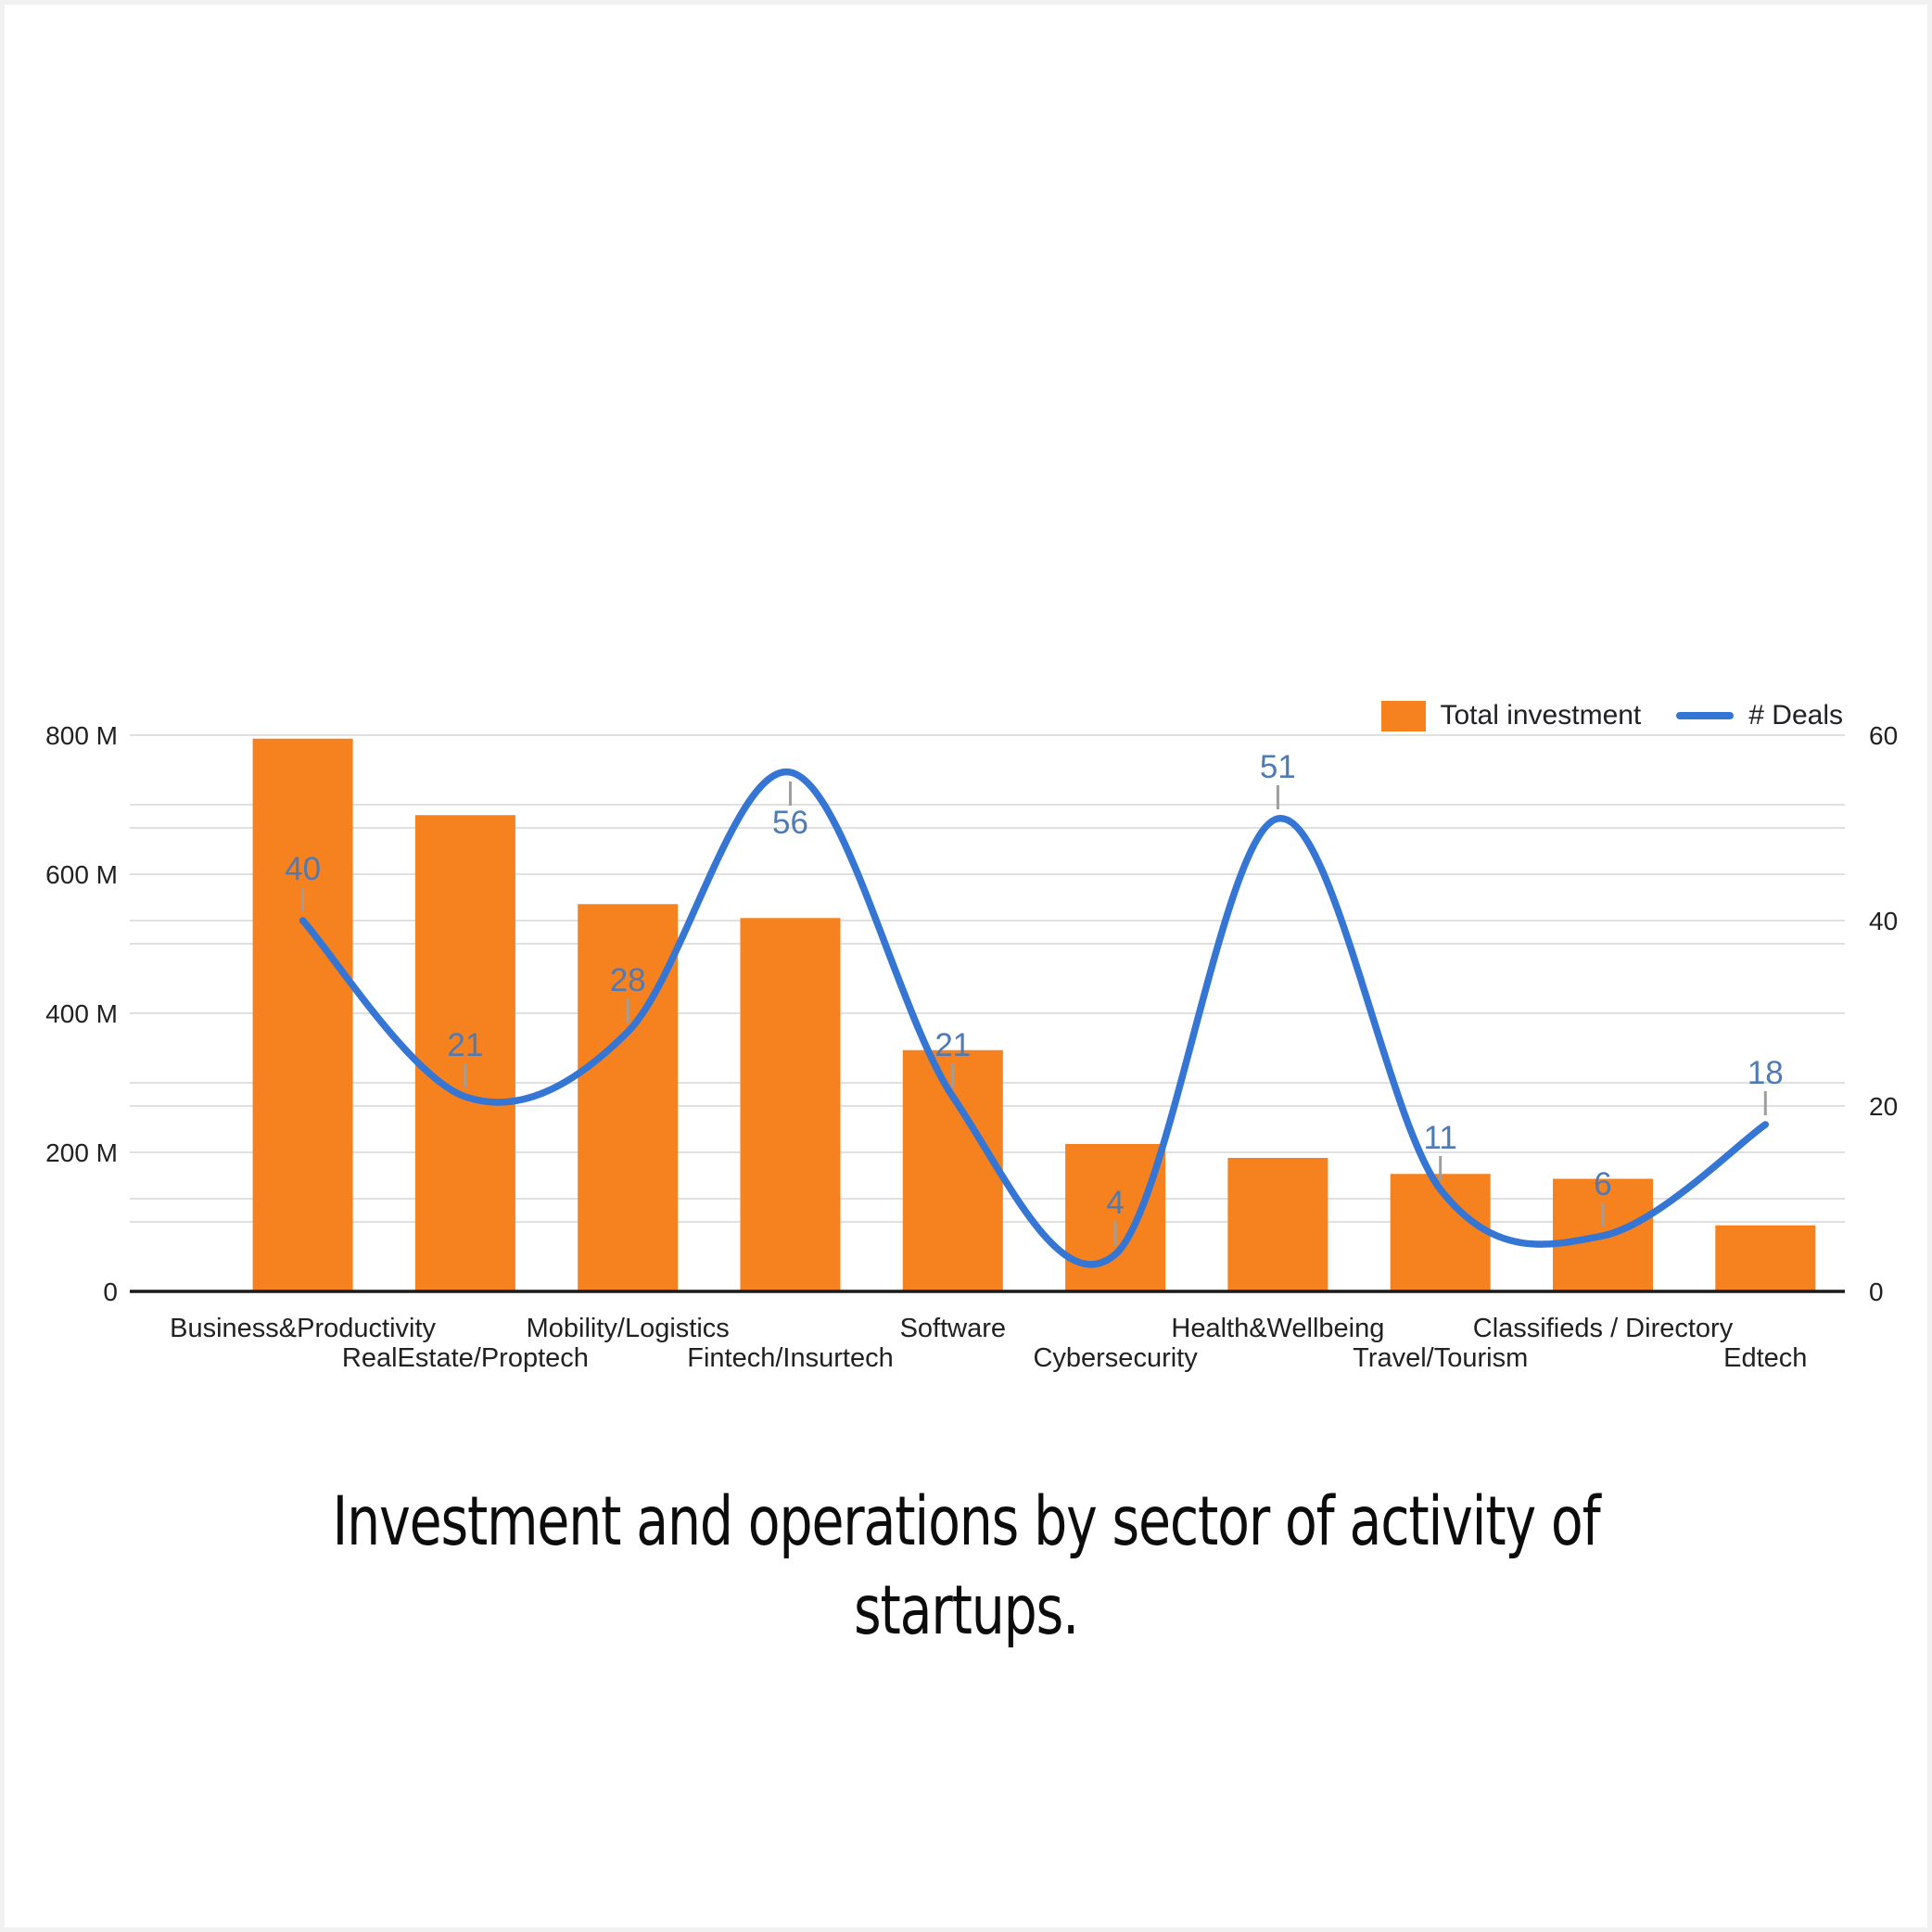 This screenshot has width=1932, height=1932. Describe the element at coordinates (1115, 1358) in the screenshot. I see `category-label: Cybersecurity` at that location.